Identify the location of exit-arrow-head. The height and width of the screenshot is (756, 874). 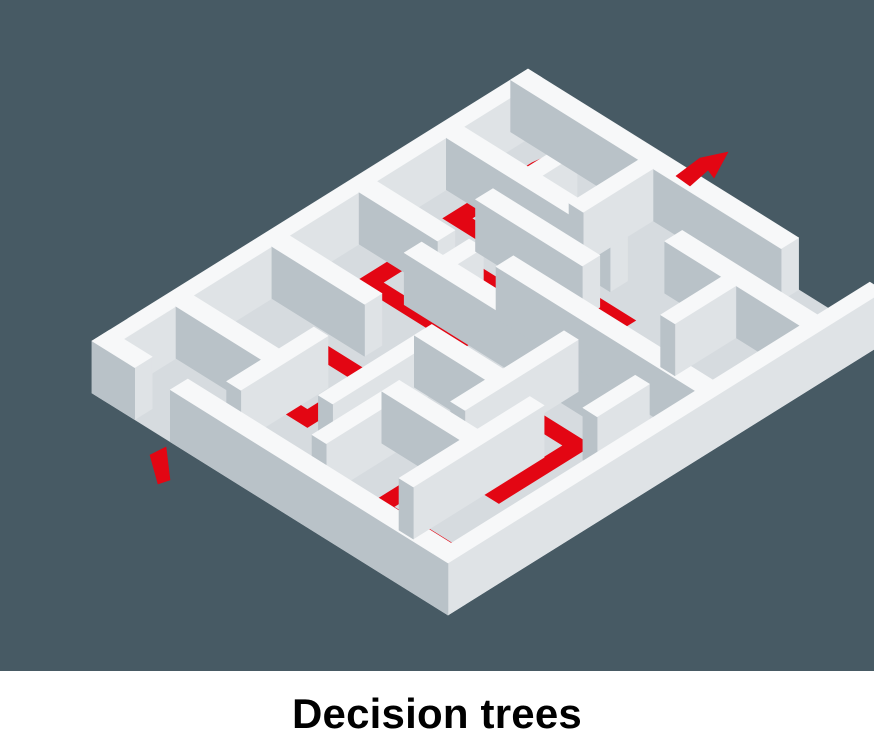
(702, 169).